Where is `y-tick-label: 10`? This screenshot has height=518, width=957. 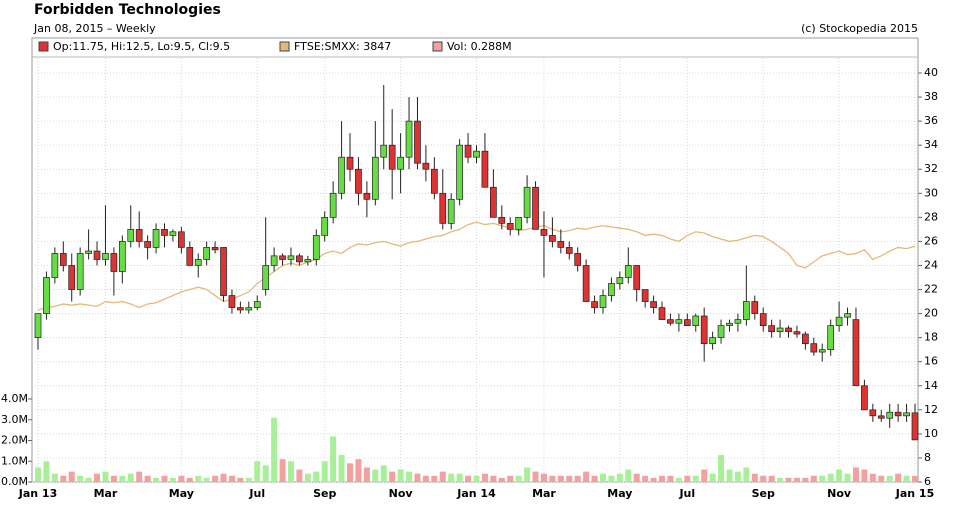 y-tick-label: 10 is located at coordinates (931, 433).